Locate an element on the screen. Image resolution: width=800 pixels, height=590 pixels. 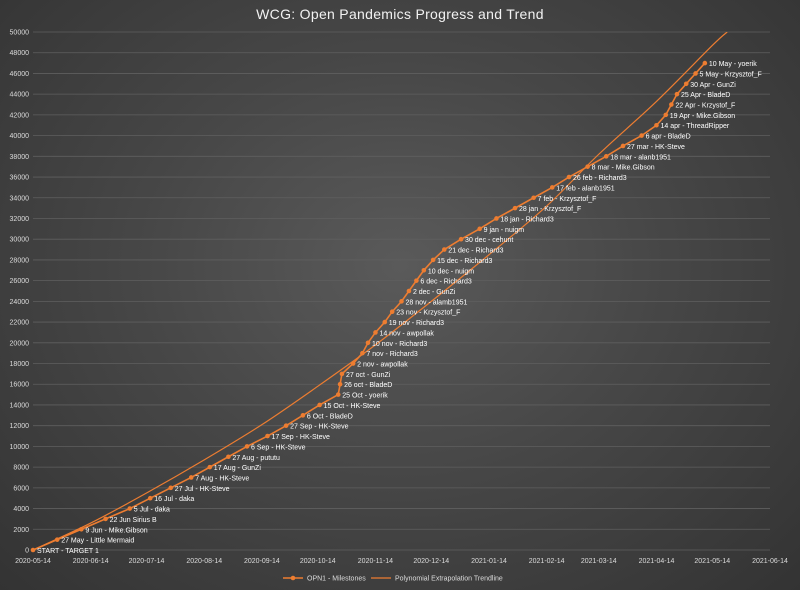
milestone-label: 28 jan - Krzysztof_F is located at coordinates (550, 209).